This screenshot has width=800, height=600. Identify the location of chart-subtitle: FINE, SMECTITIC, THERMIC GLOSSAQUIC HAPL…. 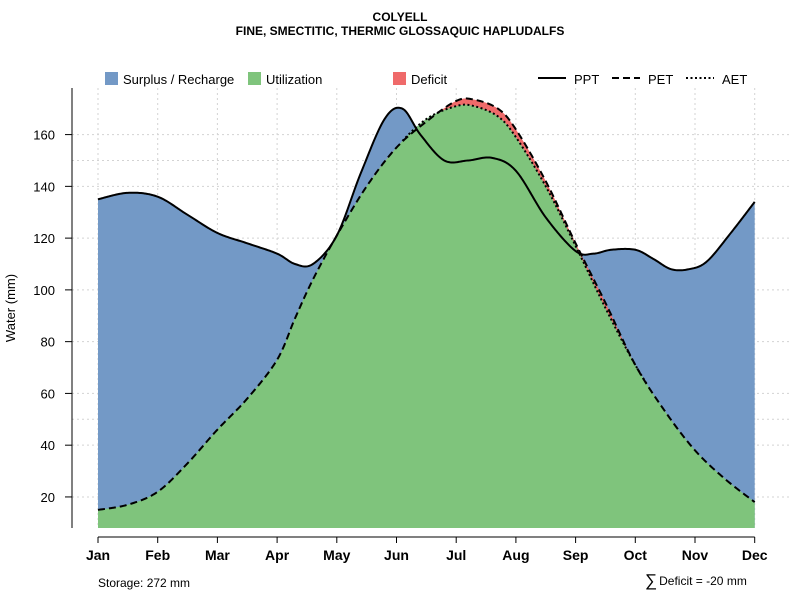
(400, 31).